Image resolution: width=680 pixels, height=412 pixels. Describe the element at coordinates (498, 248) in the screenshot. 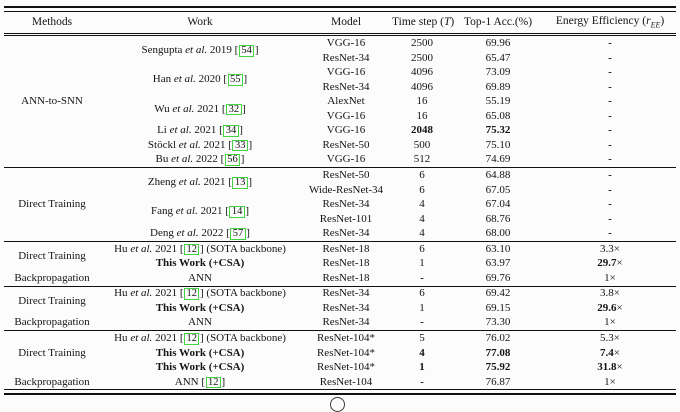

I see `cell-value: 63.10` at that location.